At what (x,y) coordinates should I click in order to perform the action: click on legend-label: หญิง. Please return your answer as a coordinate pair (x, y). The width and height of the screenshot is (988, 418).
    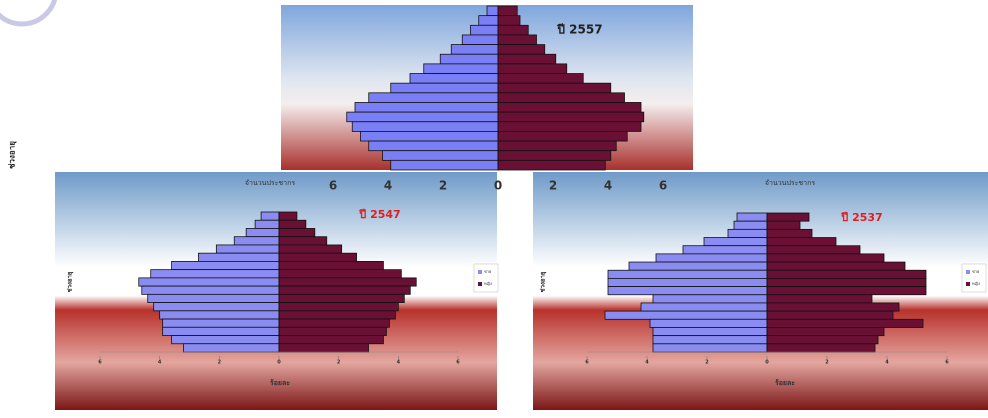
    Looking at the image, I should click on (488, 283).